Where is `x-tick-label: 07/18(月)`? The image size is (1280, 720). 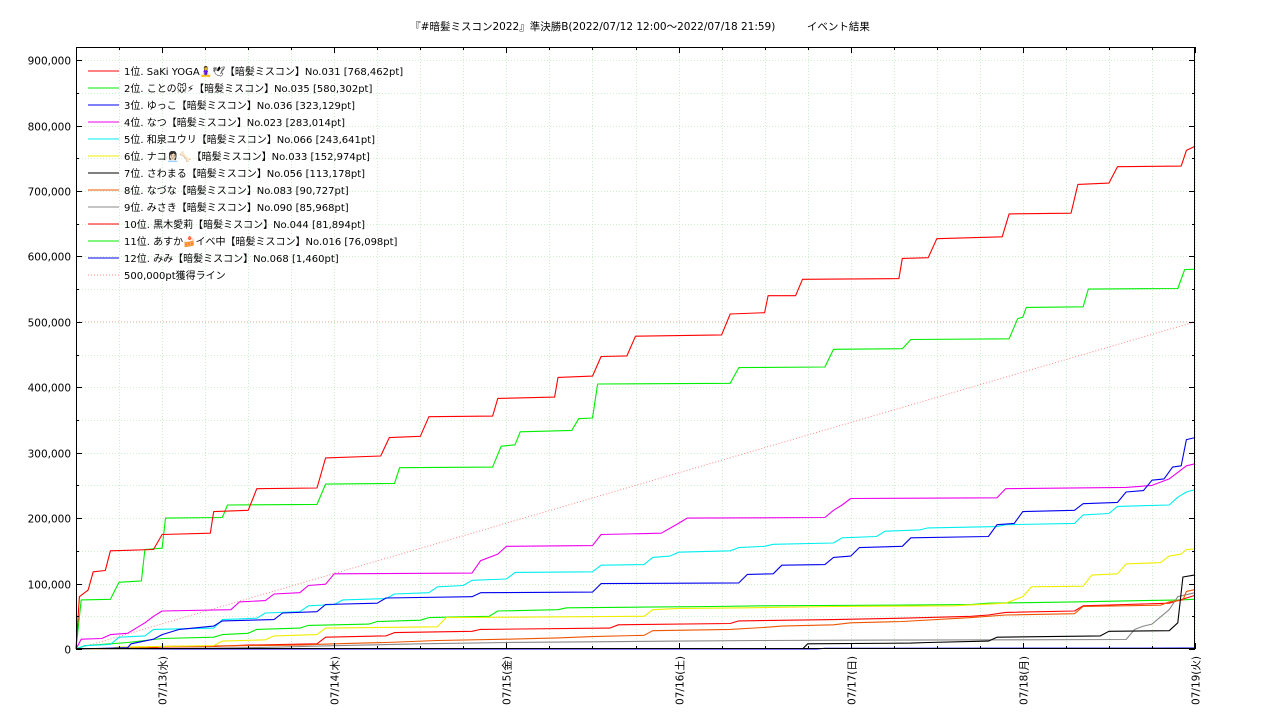
x-tick-label: 07/18(月) is located at coordinates (1025, 680).